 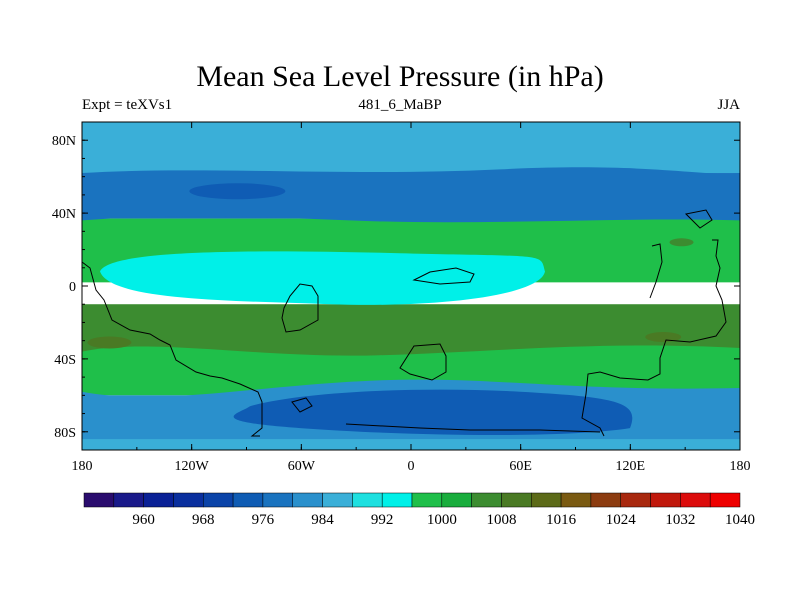 I want to click on region-subtropical-high-shape, so click(x=411, y=335).